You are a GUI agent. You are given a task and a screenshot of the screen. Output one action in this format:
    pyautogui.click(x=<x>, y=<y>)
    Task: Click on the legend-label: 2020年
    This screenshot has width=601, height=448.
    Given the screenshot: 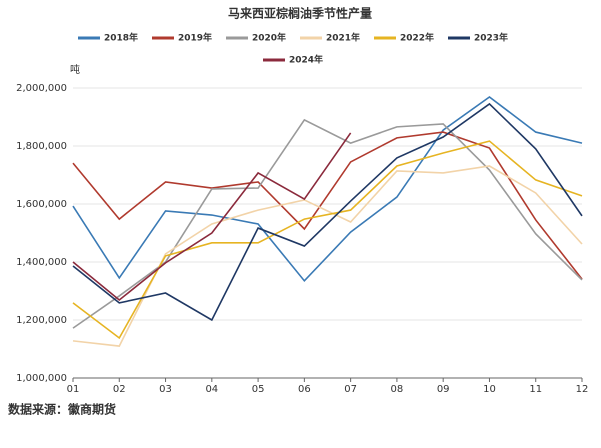 What is the action you would take?
    pyautogui.click(x=269, y=38)
    